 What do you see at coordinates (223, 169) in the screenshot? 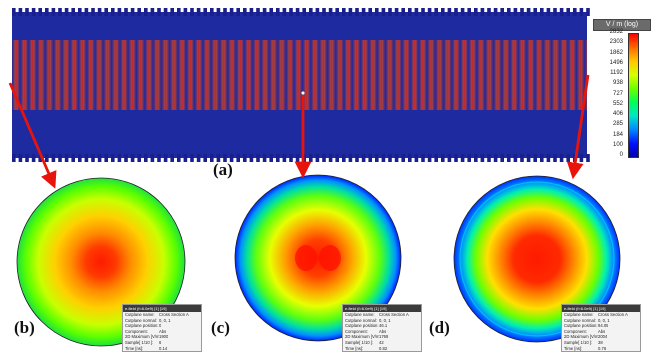
I see `panel-label-a: (a)` at bounding box center [223, 169].